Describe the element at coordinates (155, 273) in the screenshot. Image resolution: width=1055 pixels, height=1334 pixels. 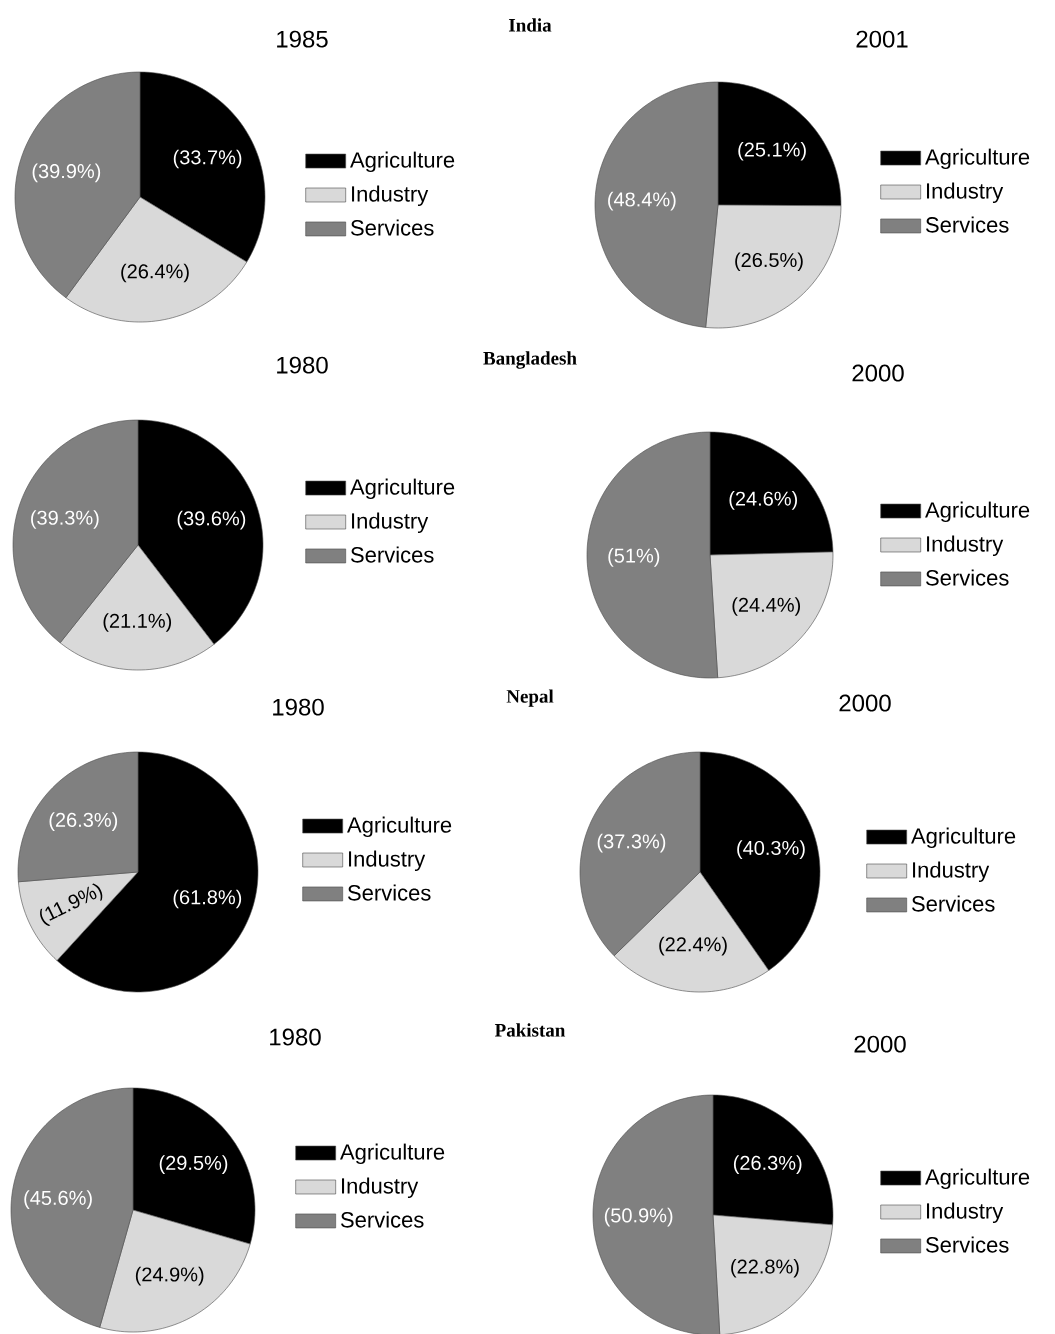
I see `data-label: (26.4%)` at that location.